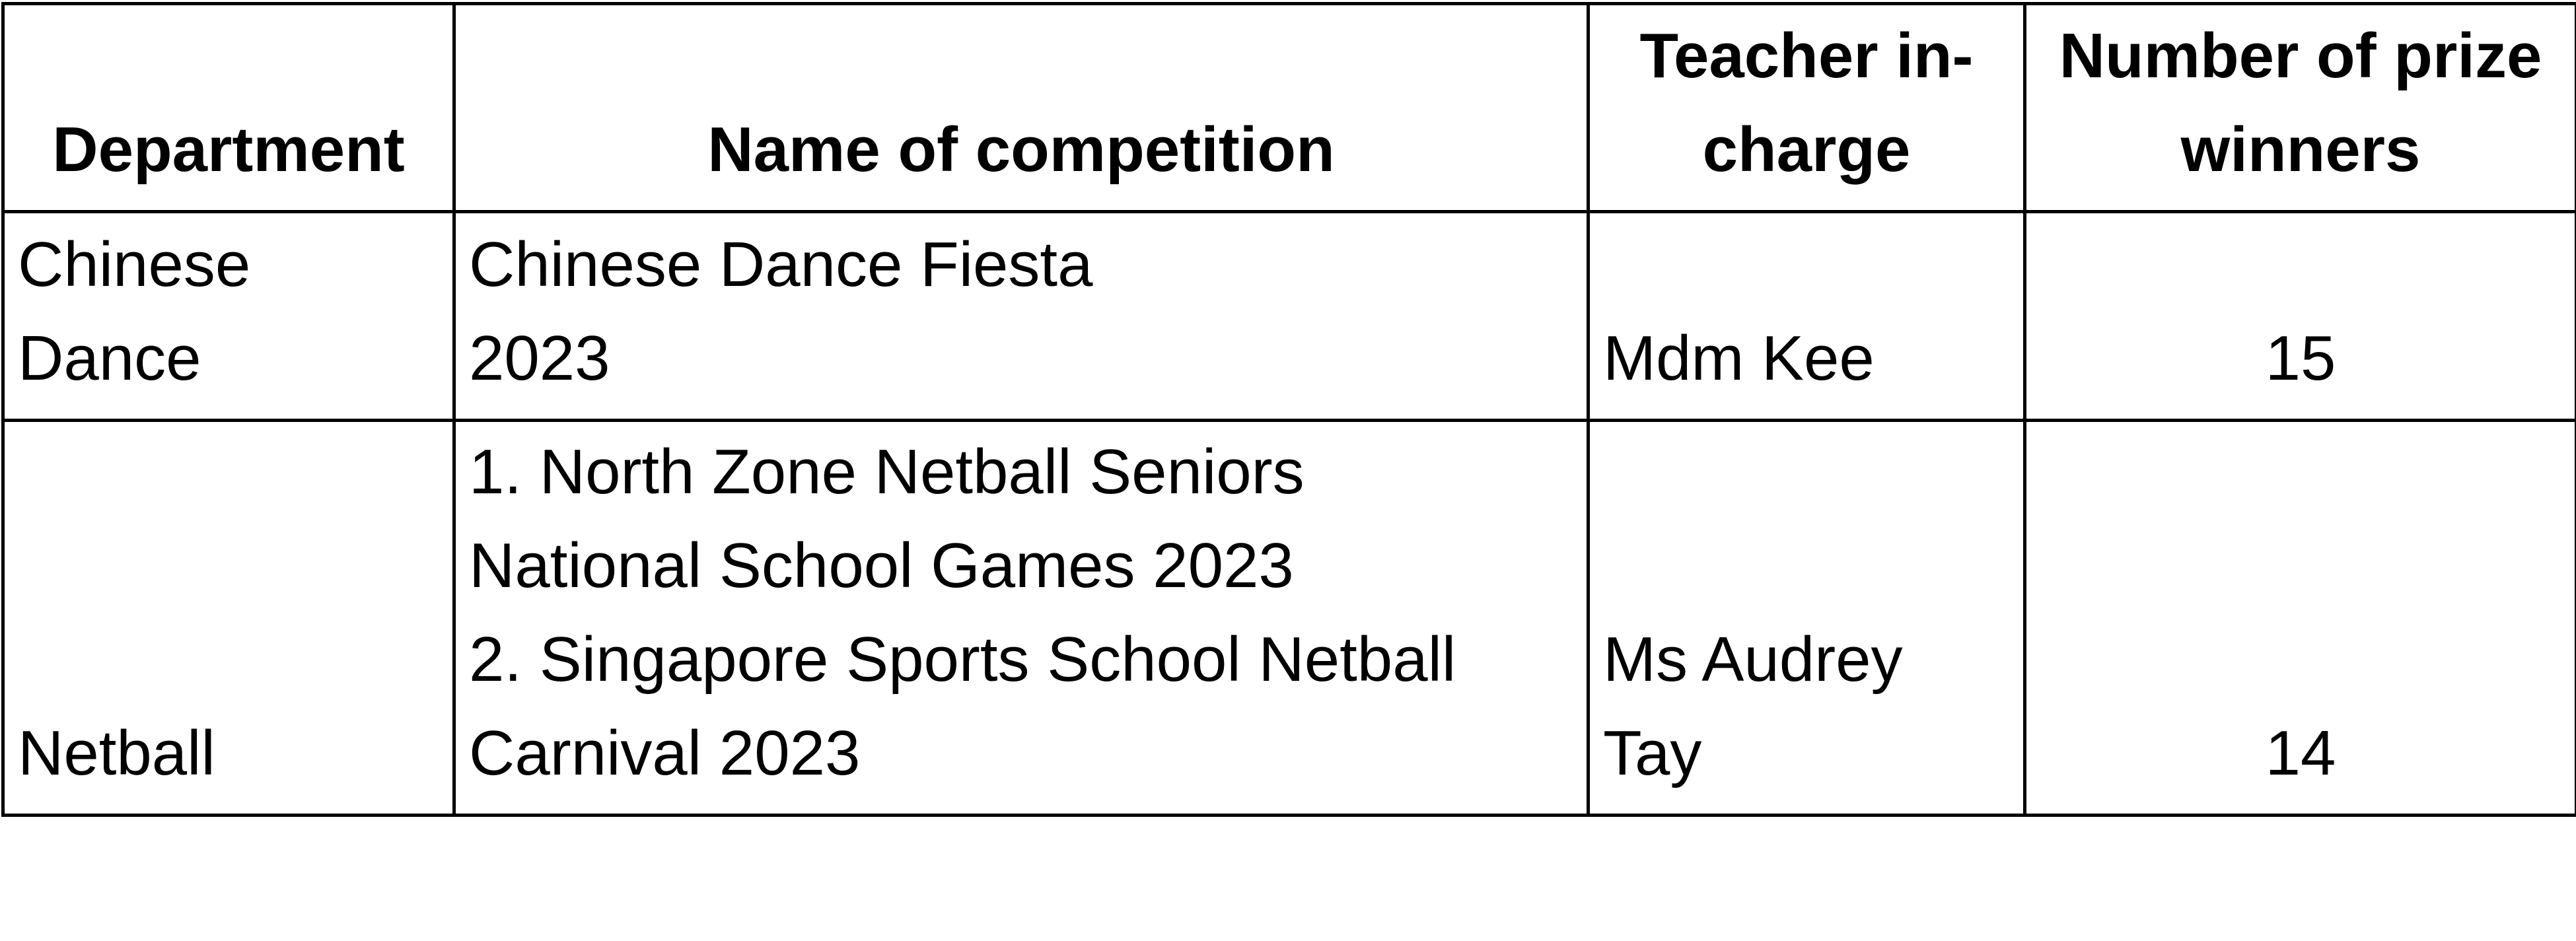 The width and height of the screenshot is (2576, 941). Describe the element at coordinates (1021, 107) in the screenshot. I see `header-competition: Name of competition` at that location.